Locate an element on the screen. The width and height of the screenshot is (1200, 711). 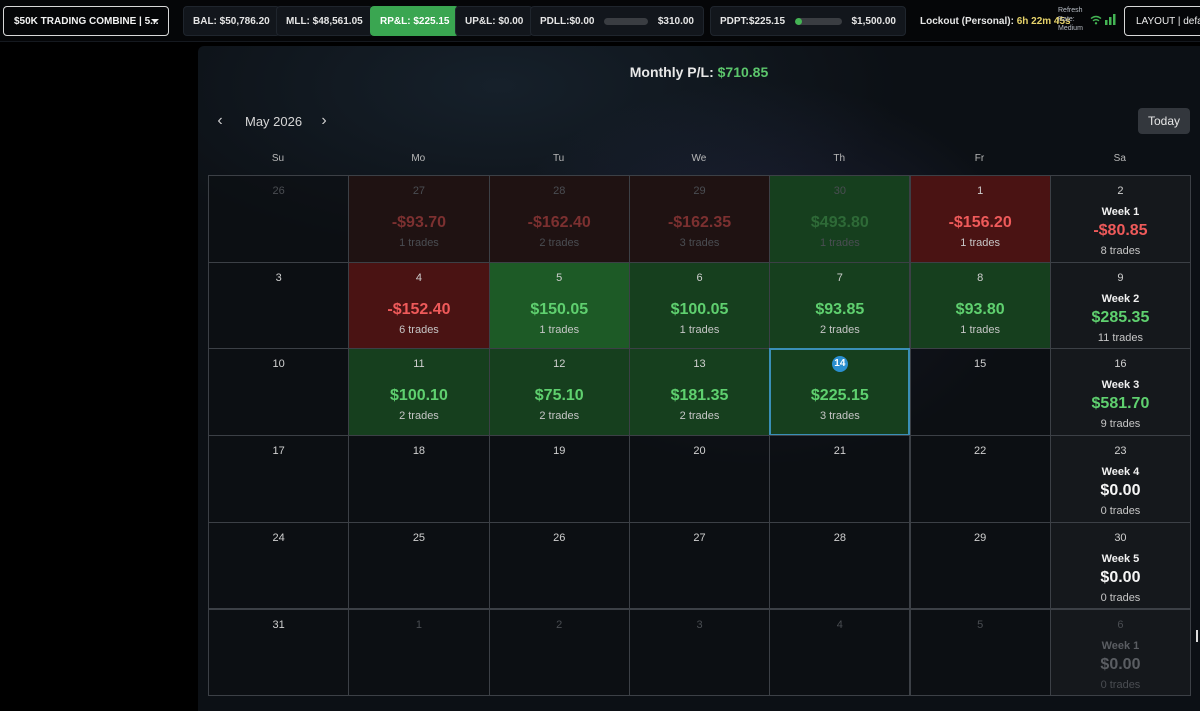
calendar-day-cell: 25 is located at coordinates (419, 565).